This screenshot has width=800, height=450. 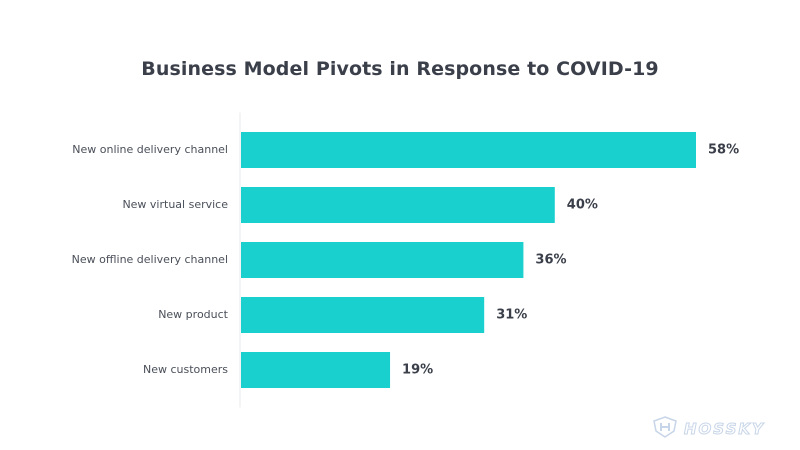 I want to click on watermark-text: HOSSKY, so click(x=724, y=429).